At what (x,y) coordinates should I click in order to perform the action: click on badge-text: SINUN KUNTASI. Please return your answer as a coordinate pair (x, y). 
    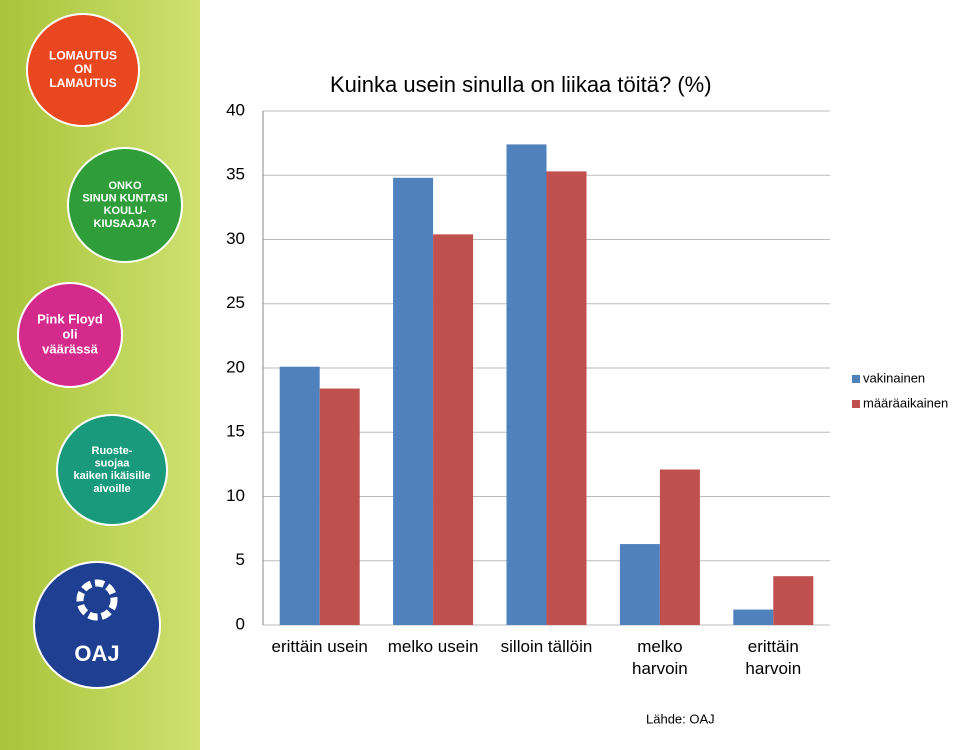
    Looking at the image, I should click on (124, 199).